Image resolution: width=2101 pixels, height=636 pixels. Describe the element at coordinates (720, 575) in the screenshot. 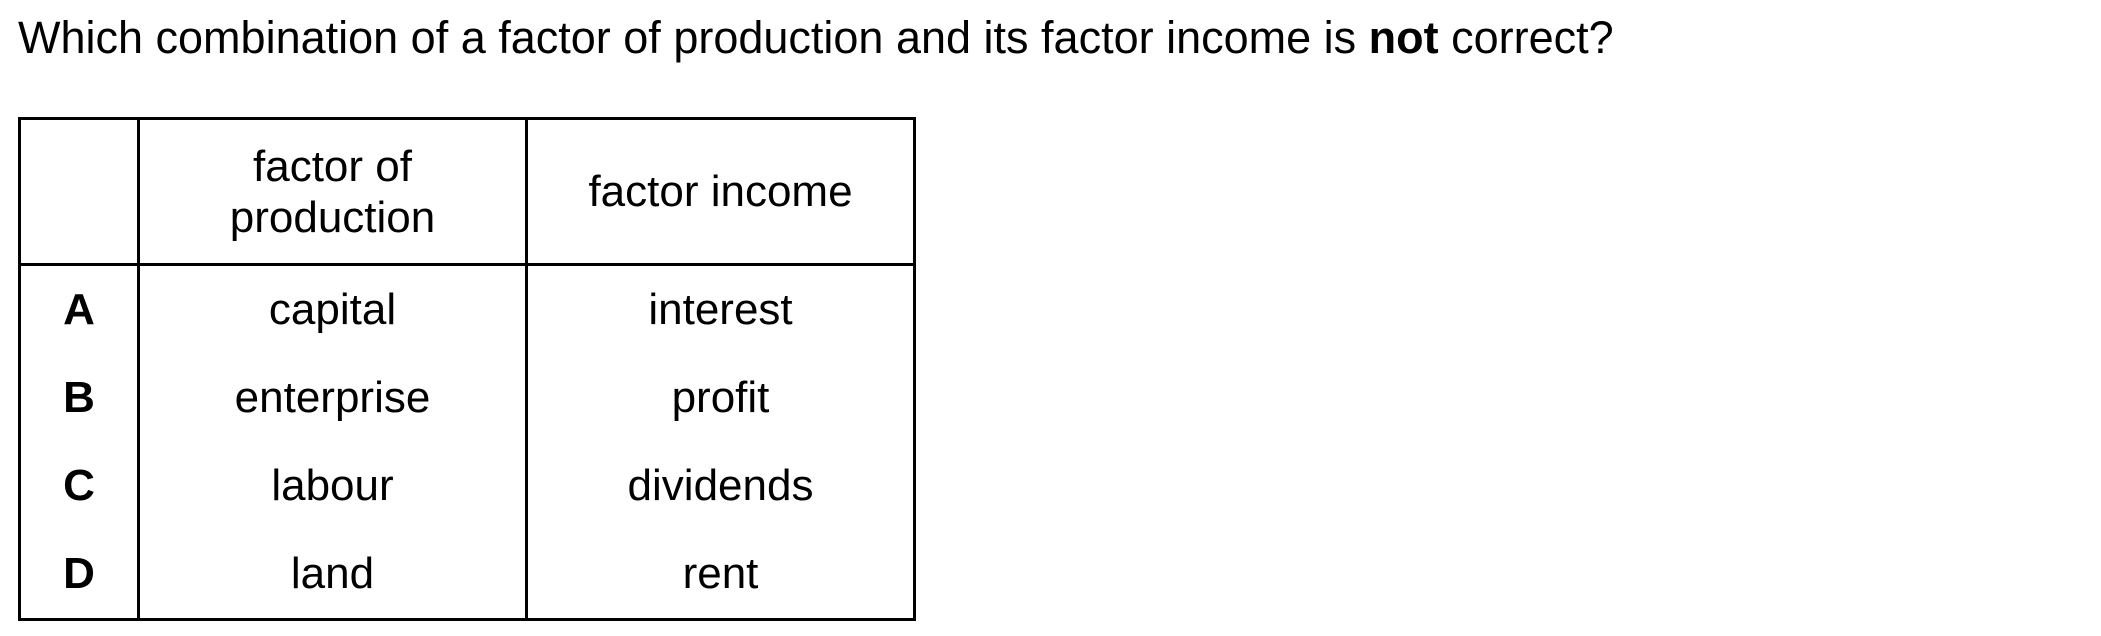

I see `factor-income-cell: rent` at that location.